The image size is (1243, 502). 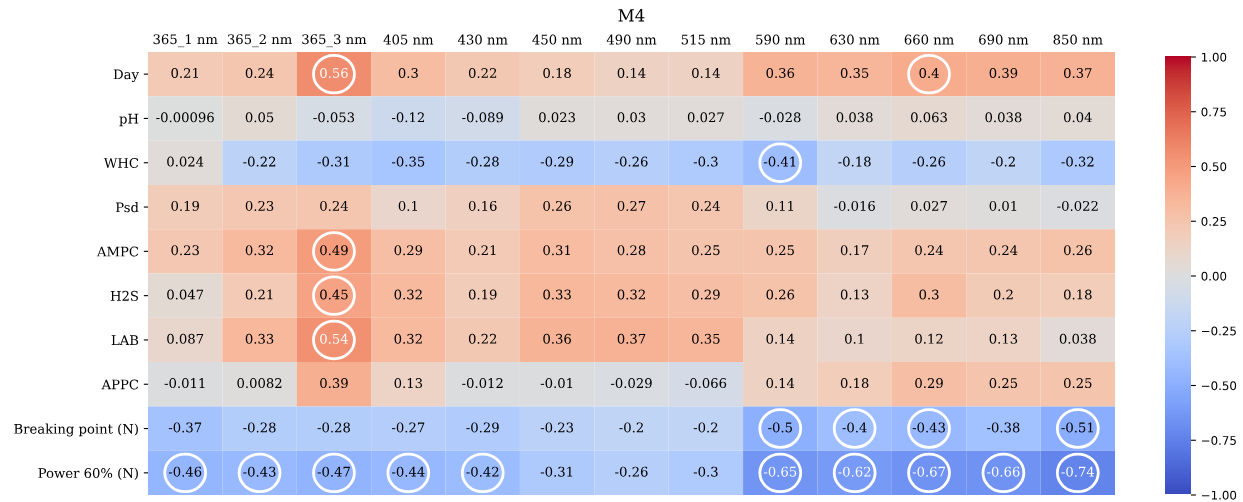 I want to click on data-label: -0.053, so click(x=334, y=117).